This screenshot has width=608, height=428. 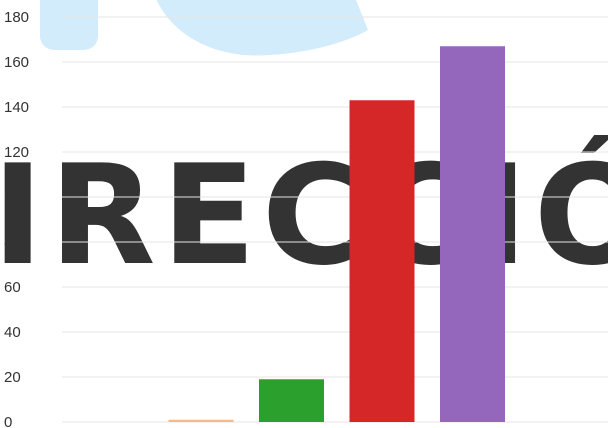 What do you see at coordinates (12, 332) in the screenshot?
I see `y-tick-label: 40` at bounding box center [12, 332].